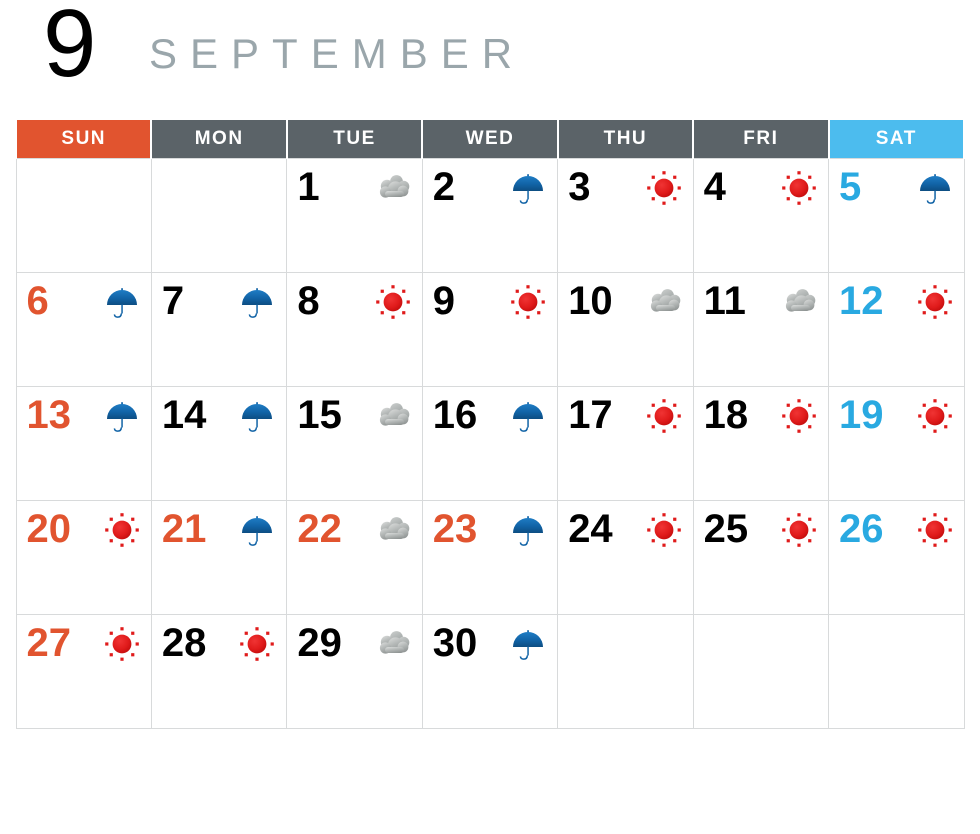 The height and width of the screenshot is (834, 980). I want to click on day-number: 16, so click(455, 415).